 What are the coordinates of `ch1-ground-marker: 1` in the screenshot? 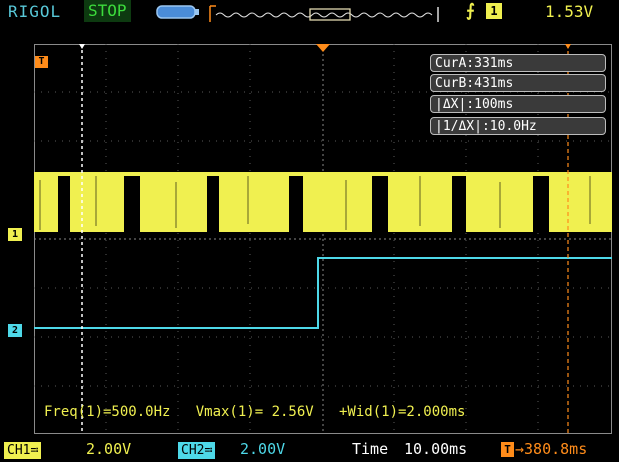 It's located at (15, 234).